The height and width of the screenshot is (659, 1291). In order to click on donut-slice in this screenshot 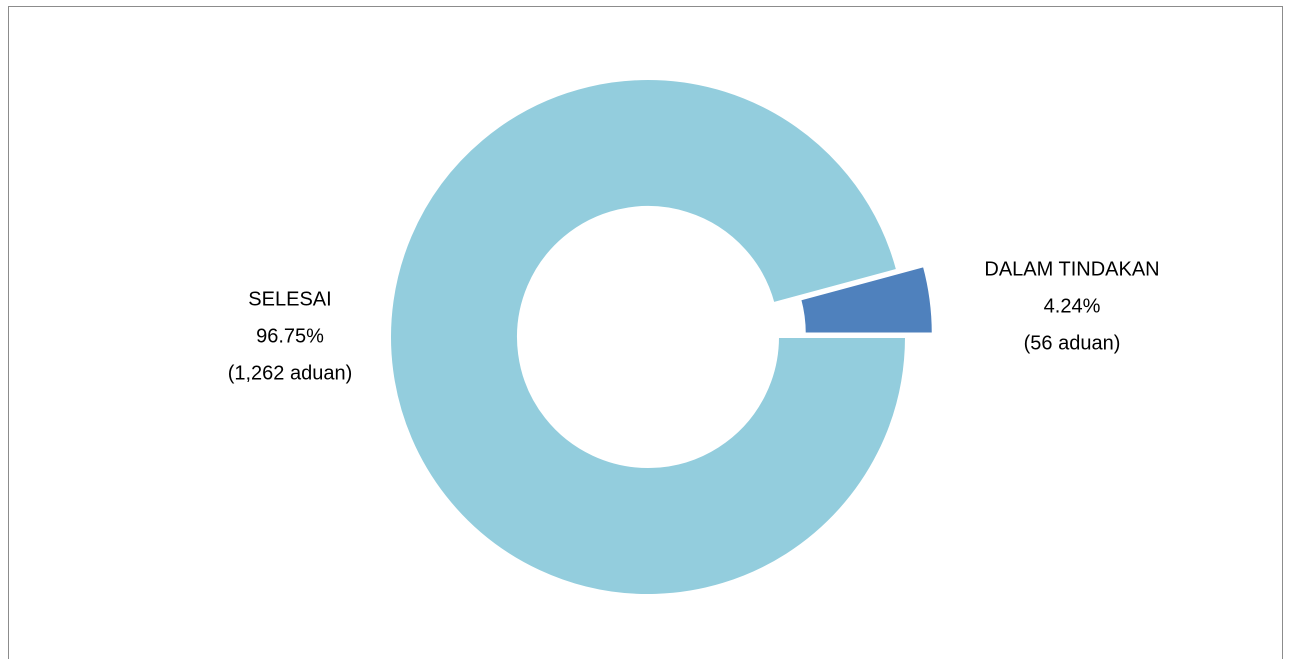, I will do `click(866, 299)`.